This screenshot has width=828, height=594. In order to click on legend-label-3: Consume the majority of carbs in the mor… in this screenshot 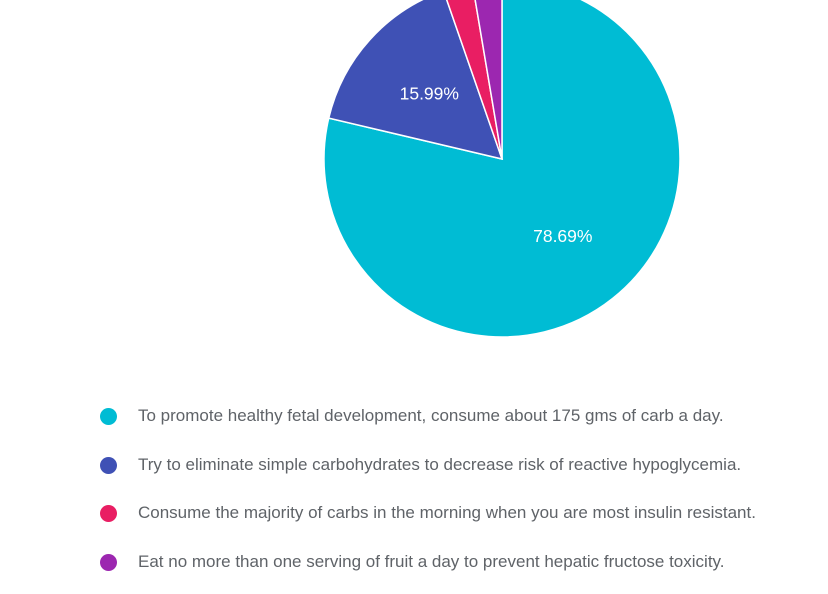, I will do `click(447, 513)`.